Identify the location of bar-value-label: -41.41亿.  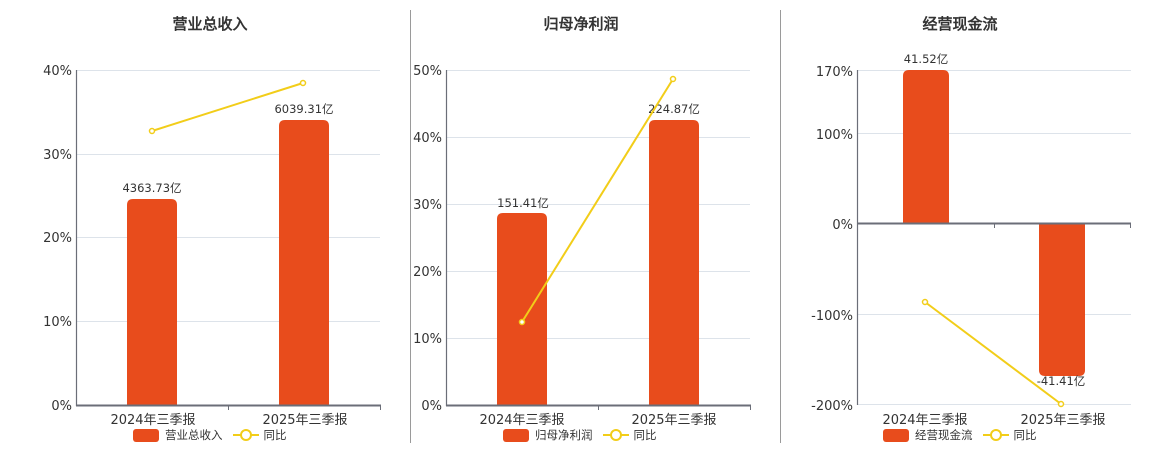
(1061, 381).